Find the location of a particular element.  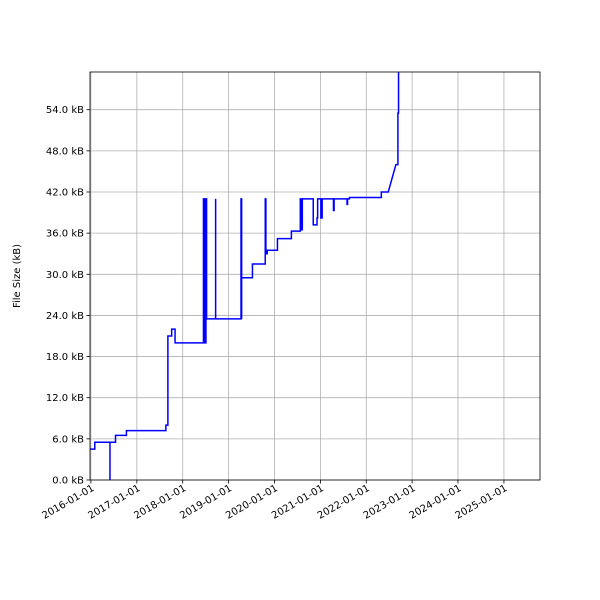

y-tick-label: 48.0 kB is located at coordinates (65, 151).